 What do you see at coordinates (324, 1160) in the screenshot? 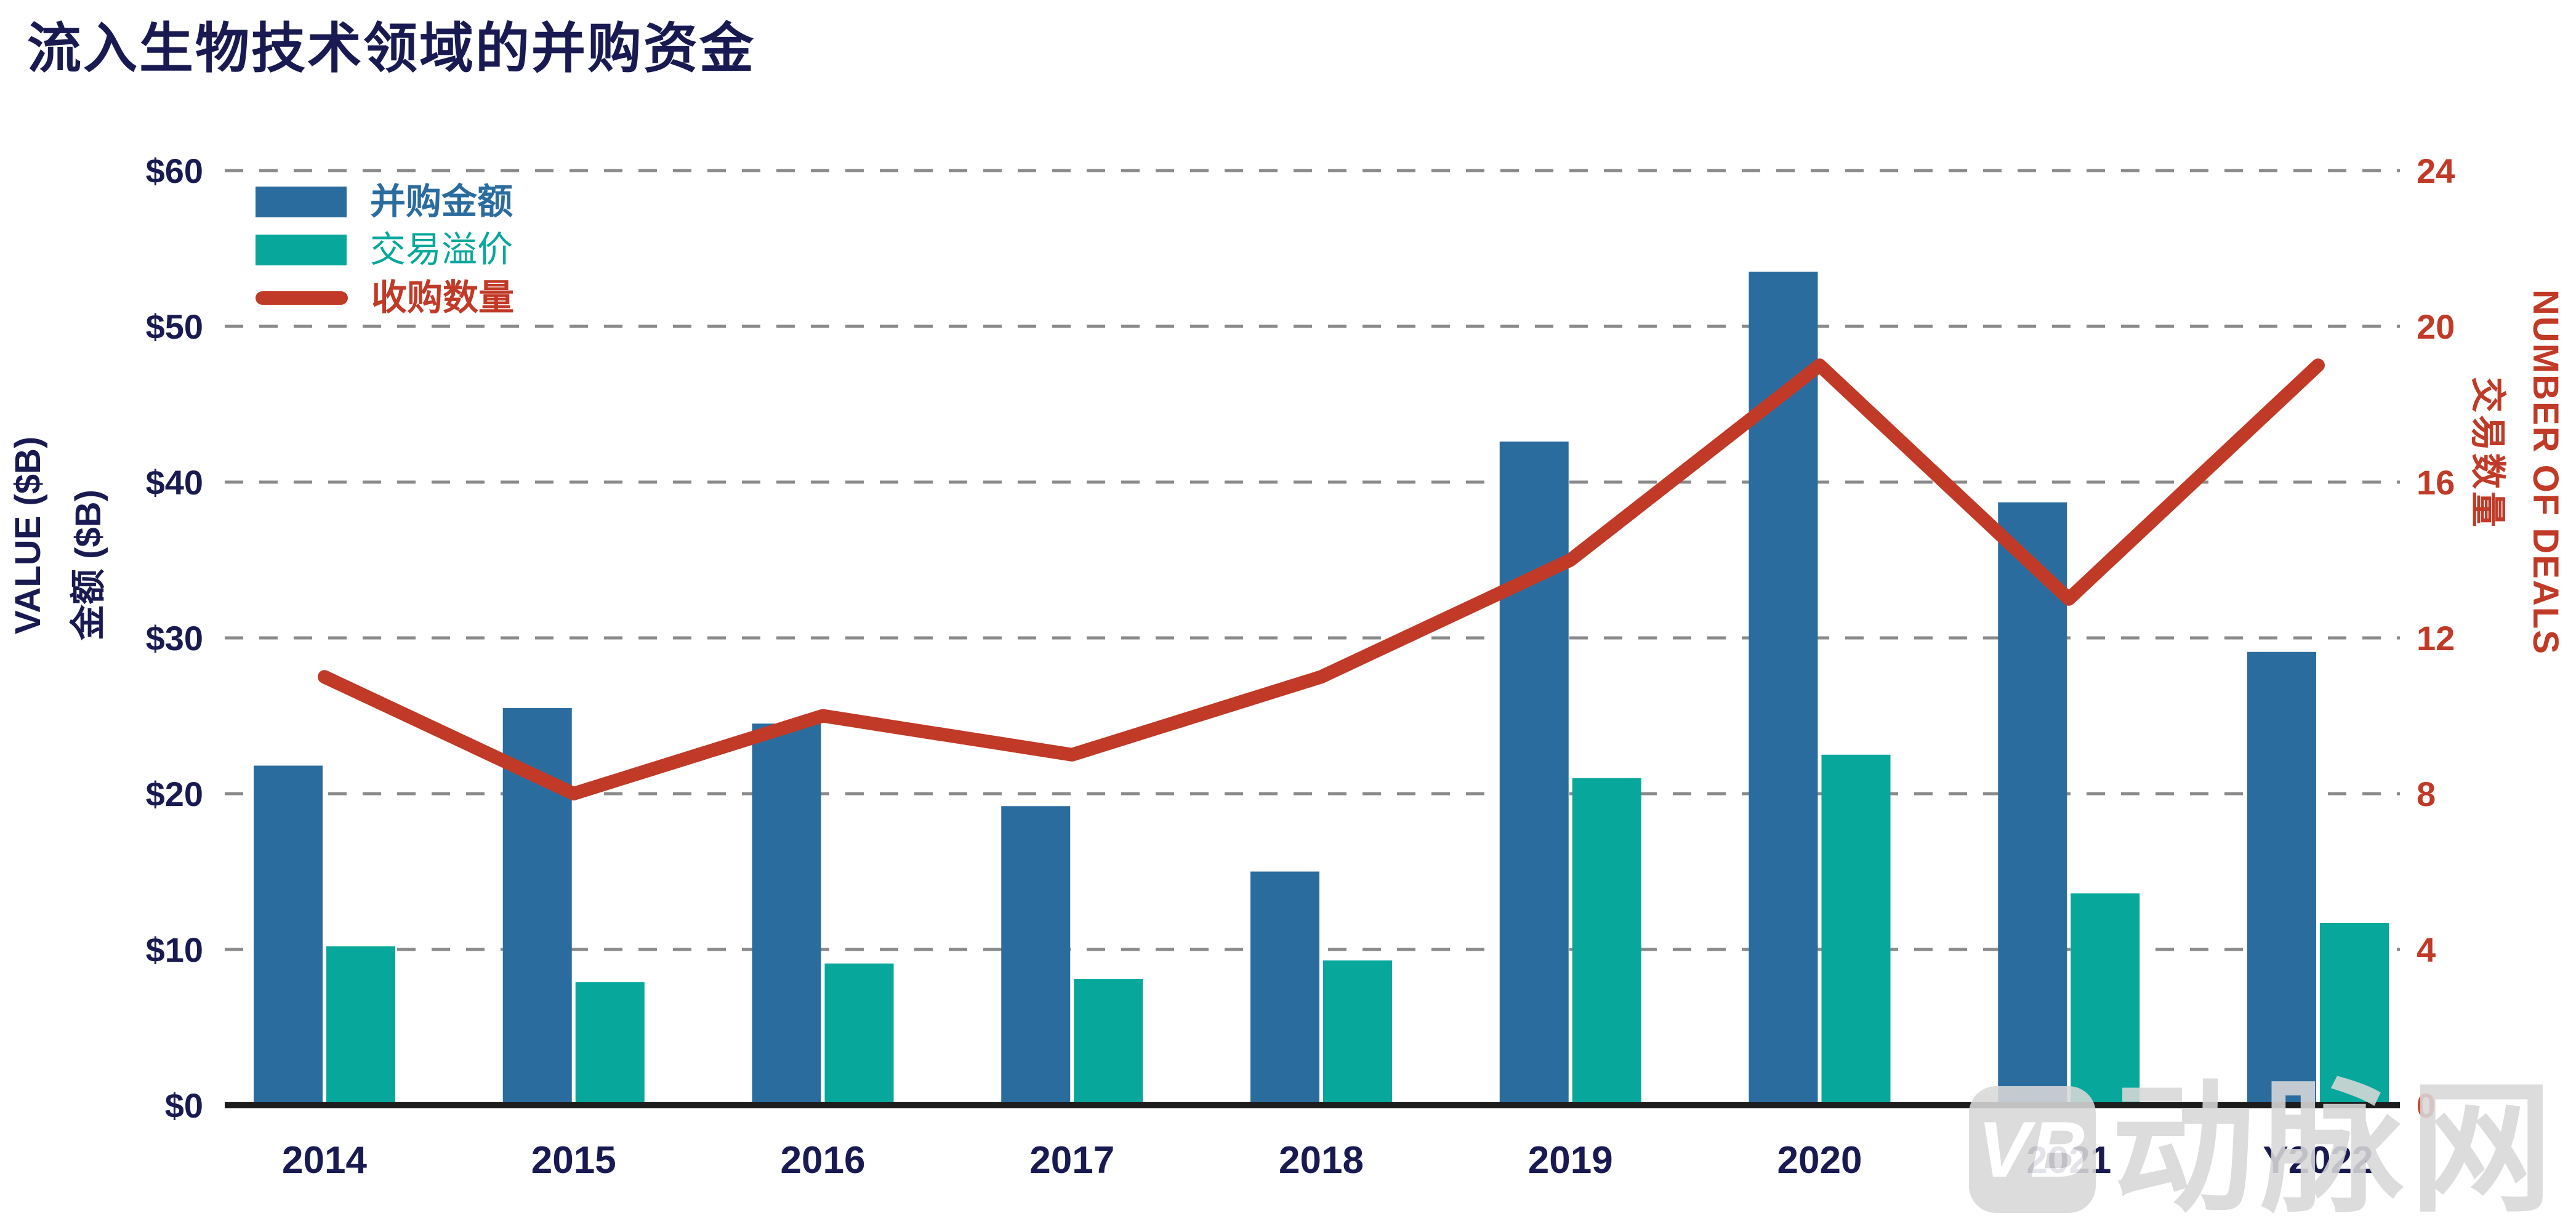
I see `x-axis-label: 2014` at bounding box center [324, 1160].